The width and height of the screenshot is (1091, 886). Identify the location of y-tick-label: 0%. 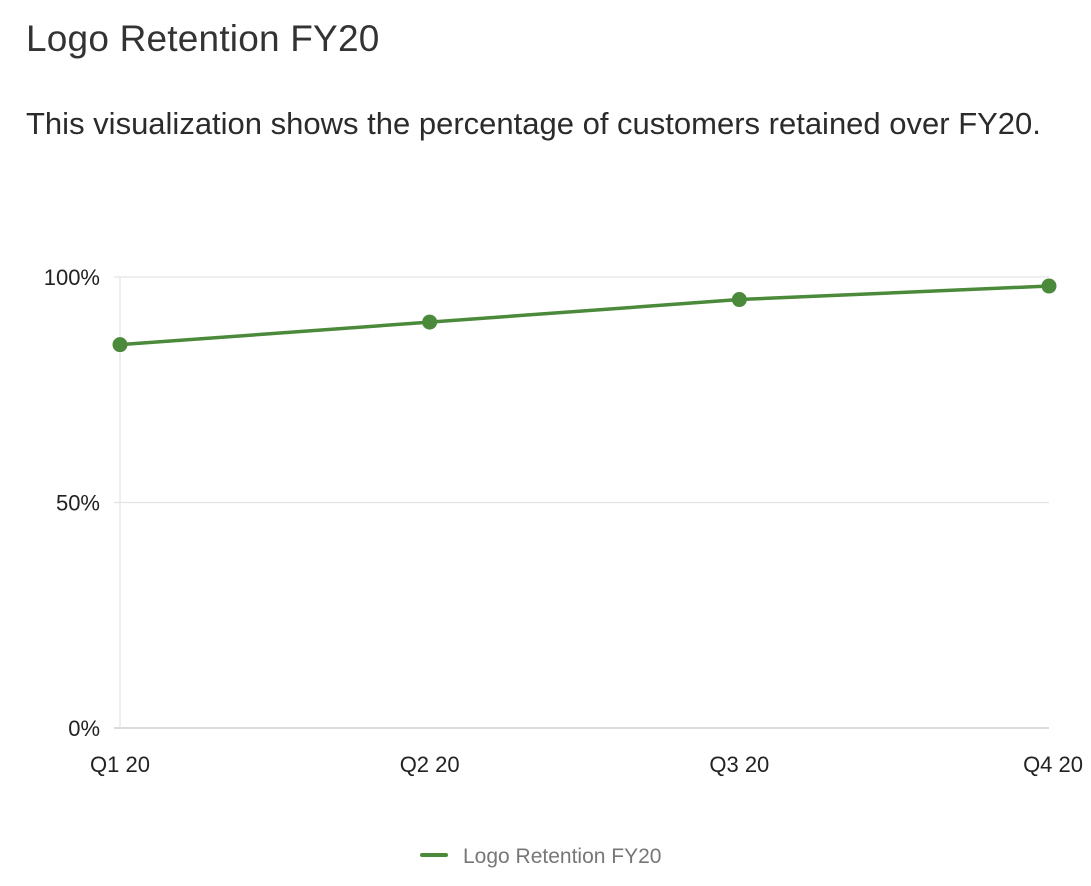
(84, 728).